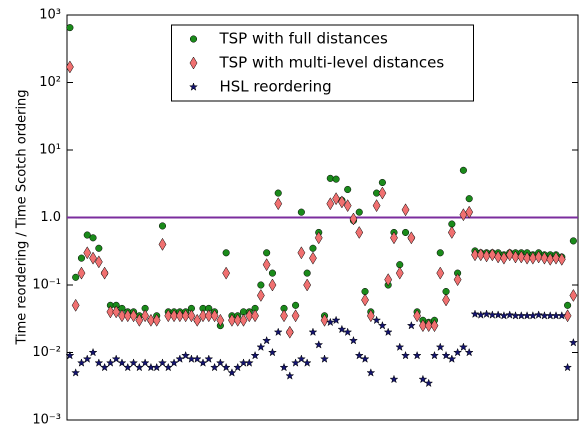 The width and height of the screenshot is (579, 425). I want to click on y-tick-label: 10⁻², so click(46, 352).